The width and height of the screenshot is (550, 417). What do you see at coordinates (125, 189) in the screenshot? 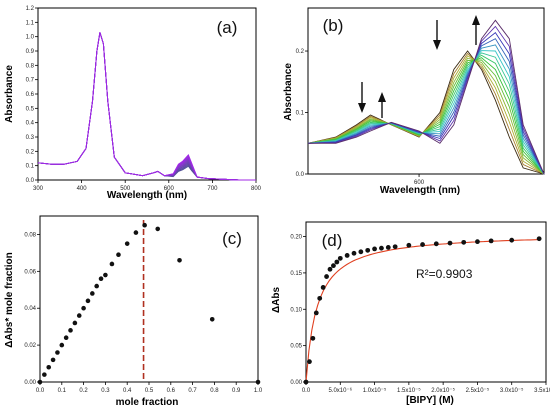
I see `x-tick-label: 500` at bounding box center [125, 189].